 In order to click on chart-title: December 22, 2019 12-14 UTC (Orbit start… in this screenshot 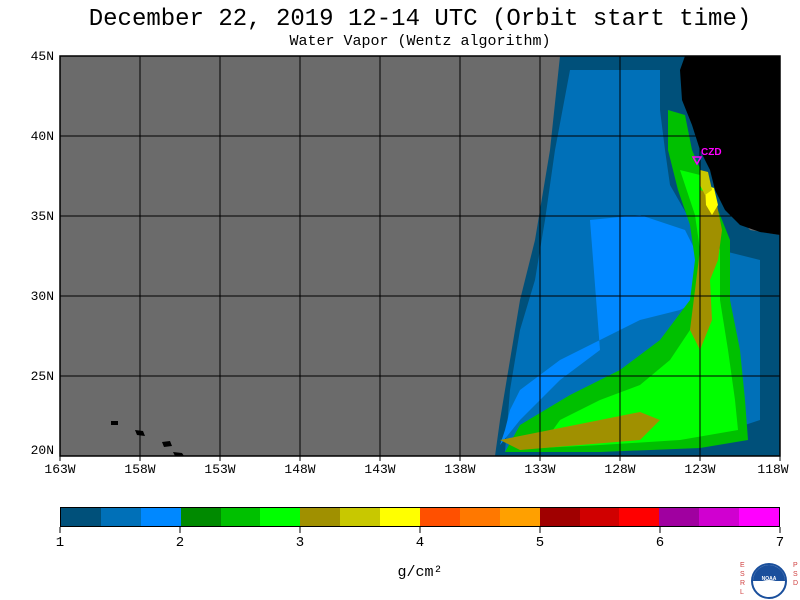, I will do `click(420, 19)`.